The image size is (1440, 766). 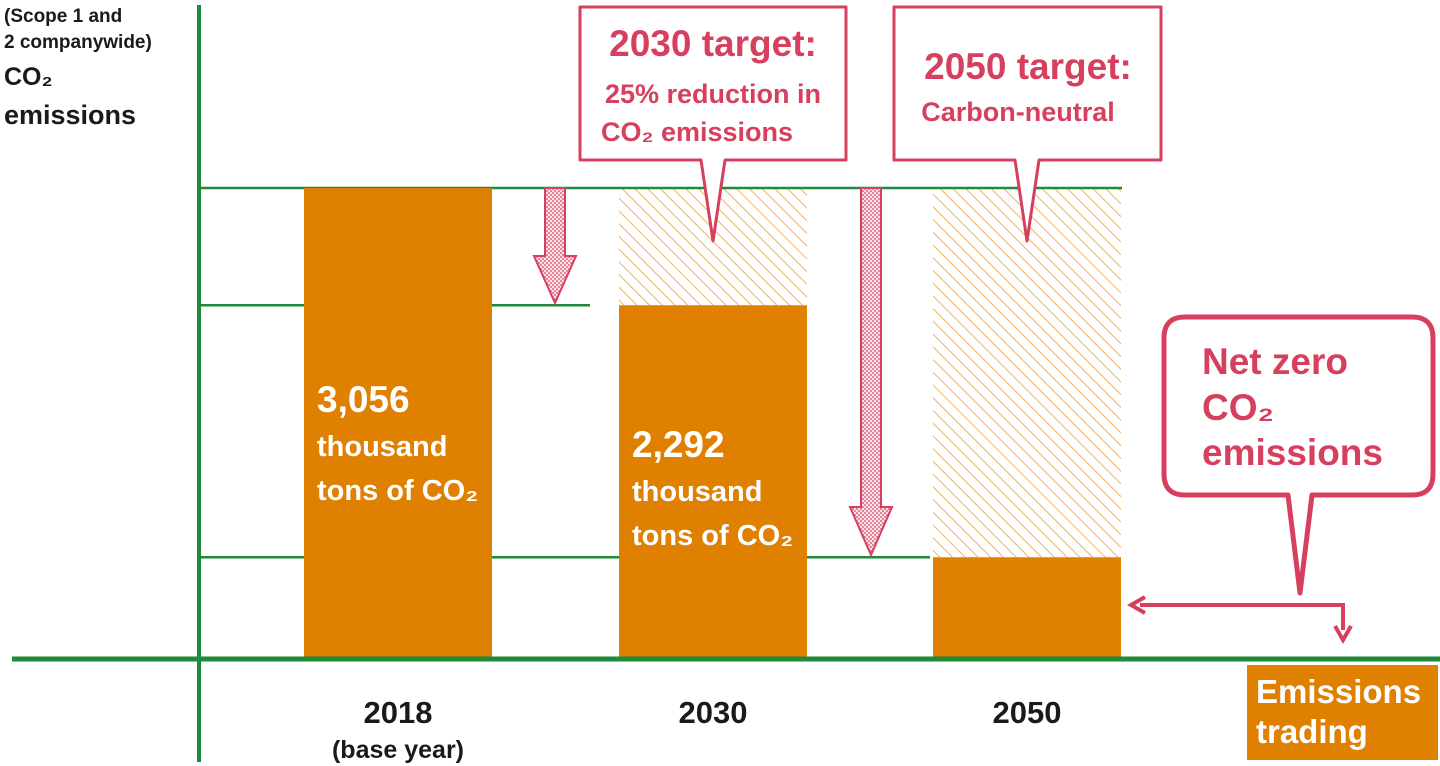 I want to click on bar-value-2018: 3,056, so click(x=363, y=399).